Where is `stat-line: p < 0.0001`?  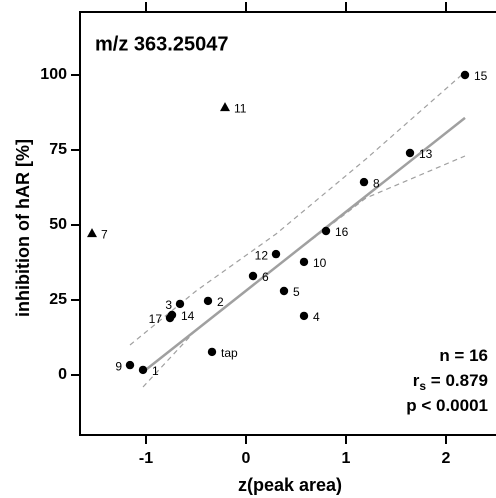
stat-line: p < 0.0001 is located at coordinates (447, 405).